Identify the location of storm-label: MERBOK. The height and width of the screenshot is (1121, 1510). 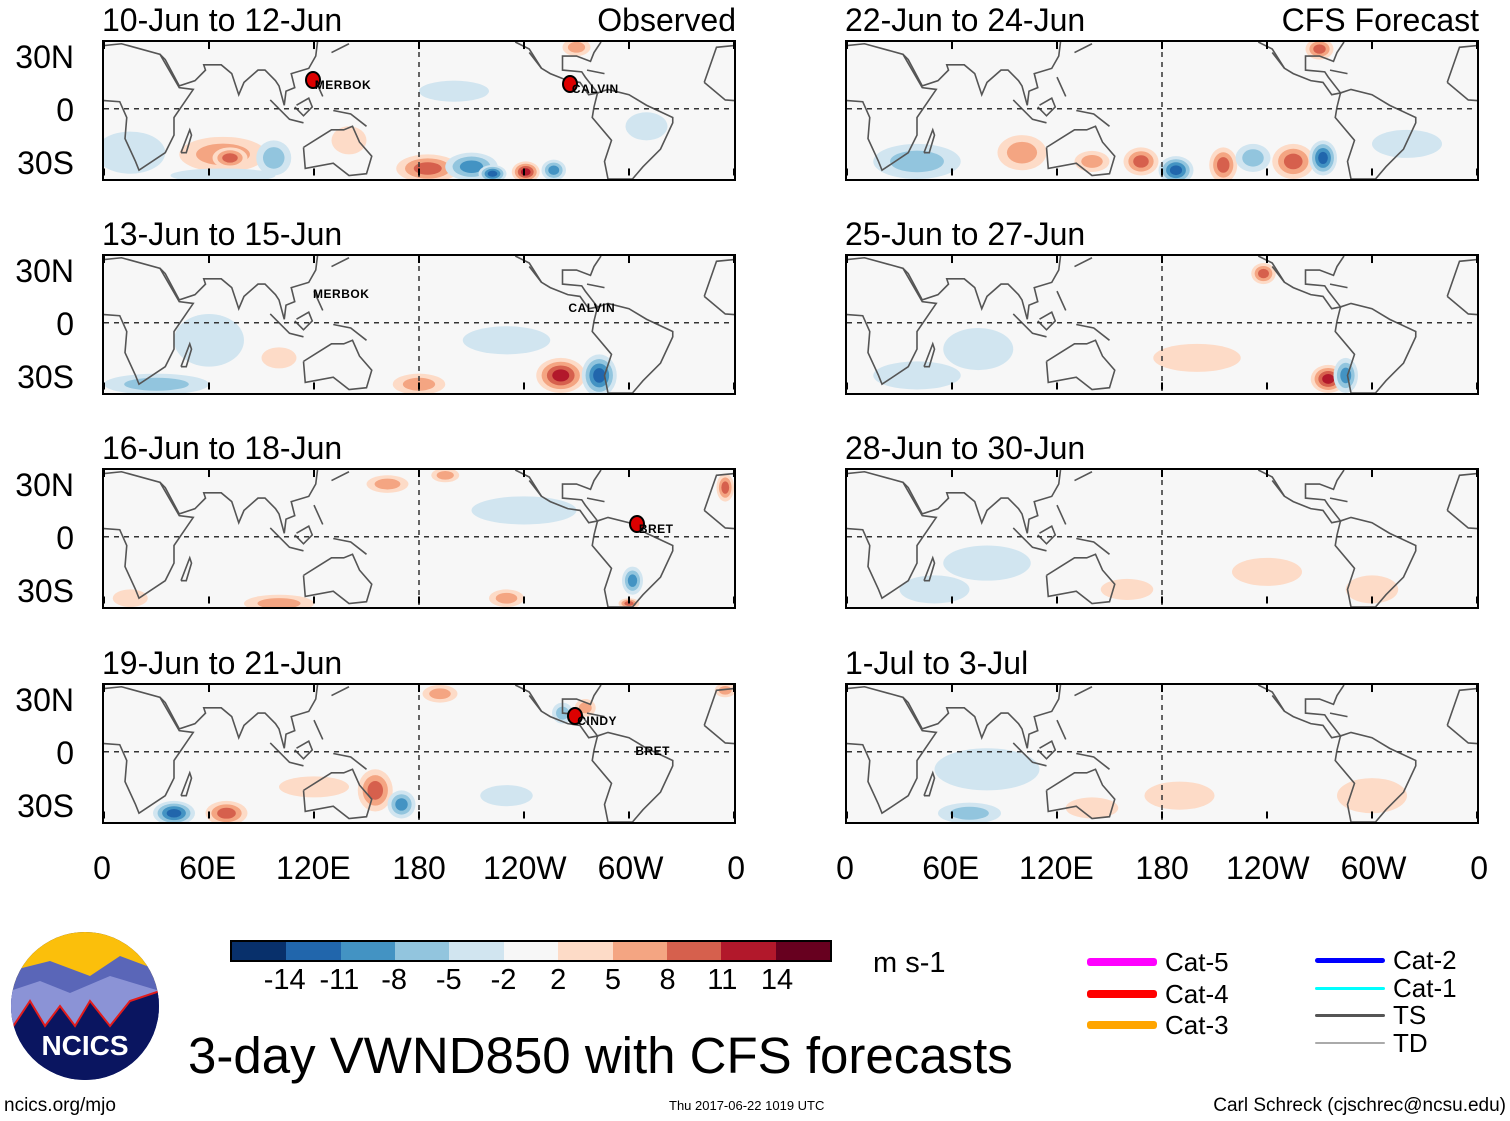
(343, 84).